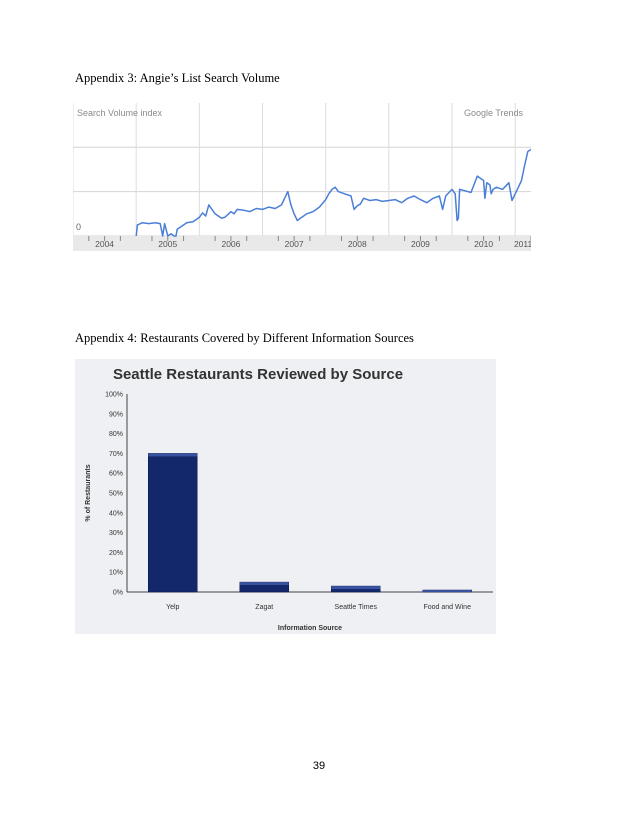 Image resolution: width=638 pixels, height=826 pixels. What do you see at coordinates (264, 607) in the screenshot?
I see `category-label: Zagat` at bounding box center [264, 607].